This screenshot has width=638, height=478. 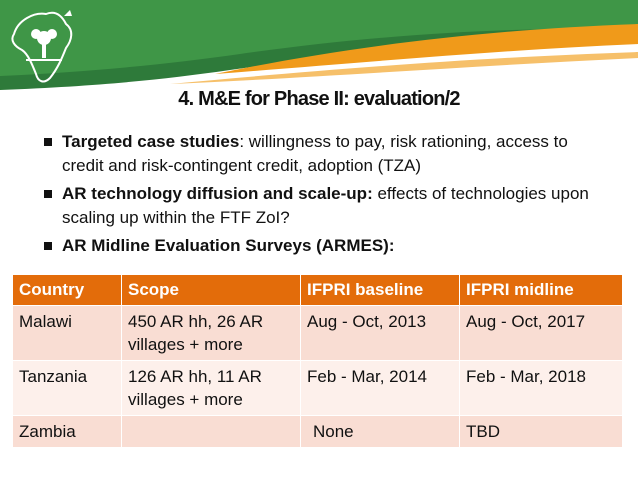 I want to click on table-cell: Aug - Oct, 2017, so click(x=541, y=333).